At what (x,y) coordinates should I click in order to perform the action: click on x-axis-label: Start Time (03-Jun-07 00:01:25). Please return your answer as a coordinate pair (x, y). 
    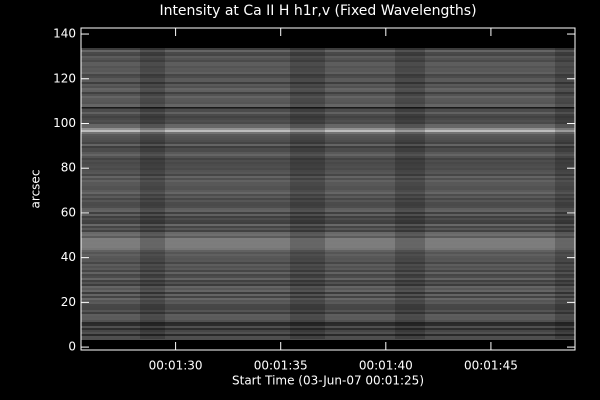
    Looking at the image, I should click on (328, 381).